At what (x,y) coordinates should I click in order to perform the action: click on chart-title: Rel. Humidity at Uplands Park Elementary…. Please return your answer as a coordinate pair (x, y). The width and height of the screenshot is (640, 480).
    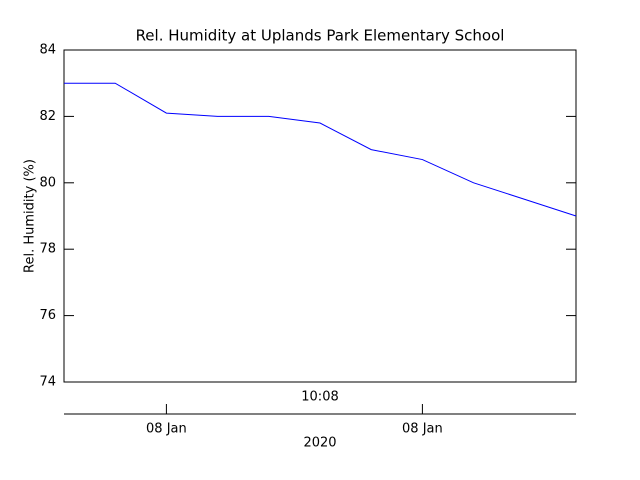
    Looking at the image, I should click on (320, 36).